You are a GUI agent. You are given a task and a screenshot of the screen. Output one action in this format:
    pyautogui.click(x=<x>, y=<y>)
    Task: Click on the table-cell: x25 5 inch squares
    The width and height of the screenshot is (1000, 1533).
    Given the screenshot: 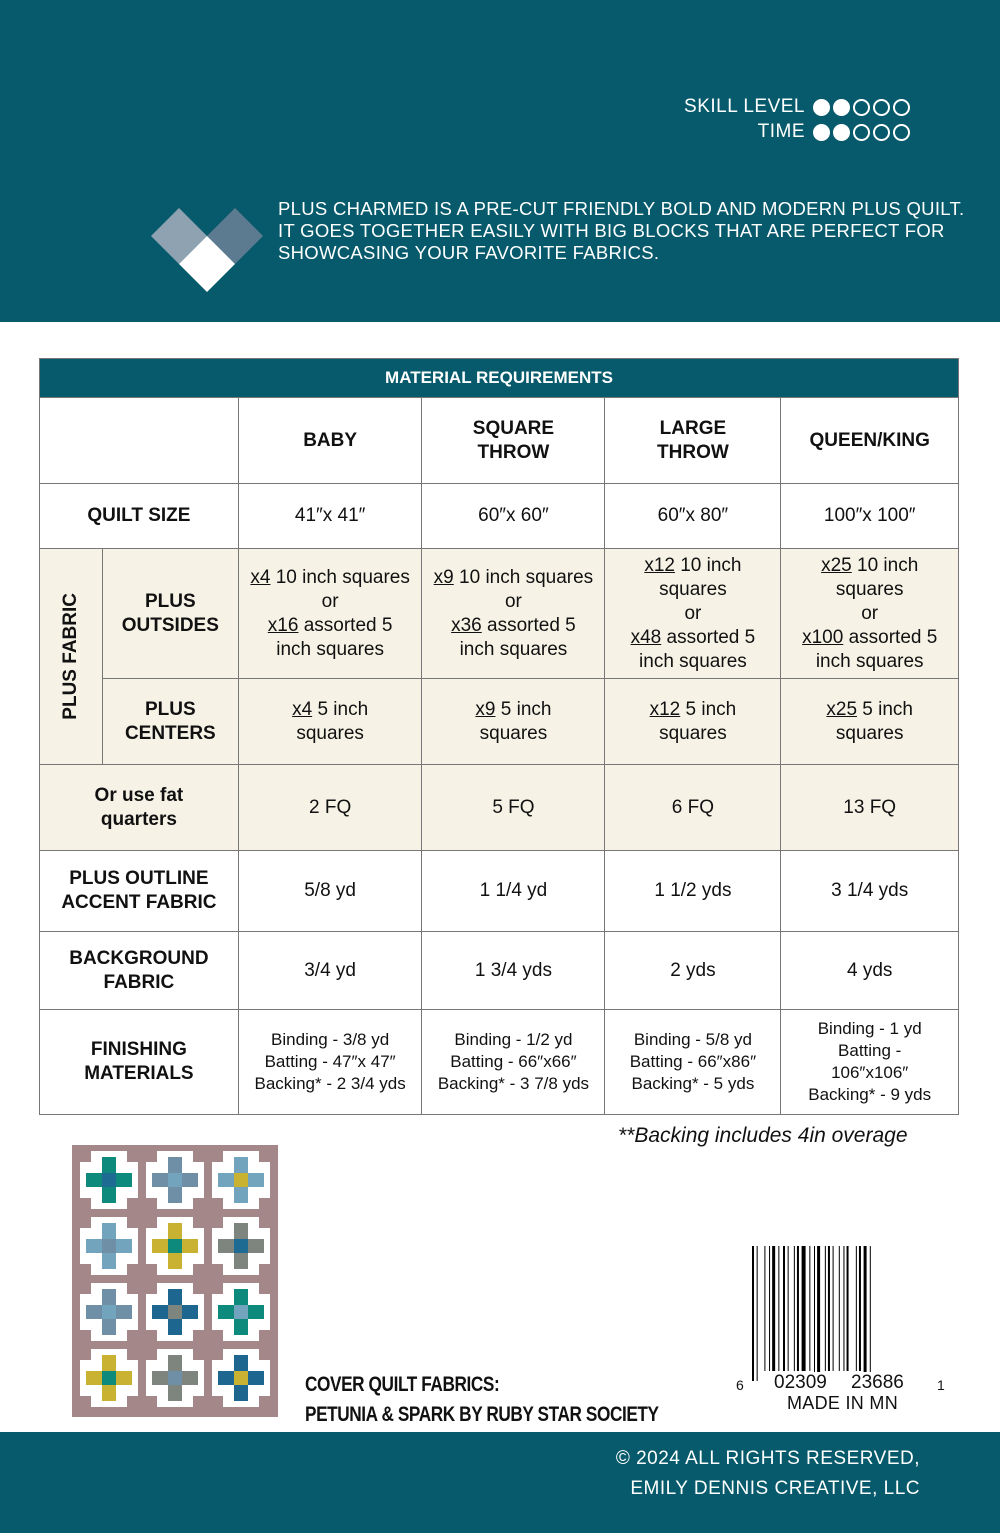 What is the action you would take?
    pyautogui.click(x=869, y=721)
    